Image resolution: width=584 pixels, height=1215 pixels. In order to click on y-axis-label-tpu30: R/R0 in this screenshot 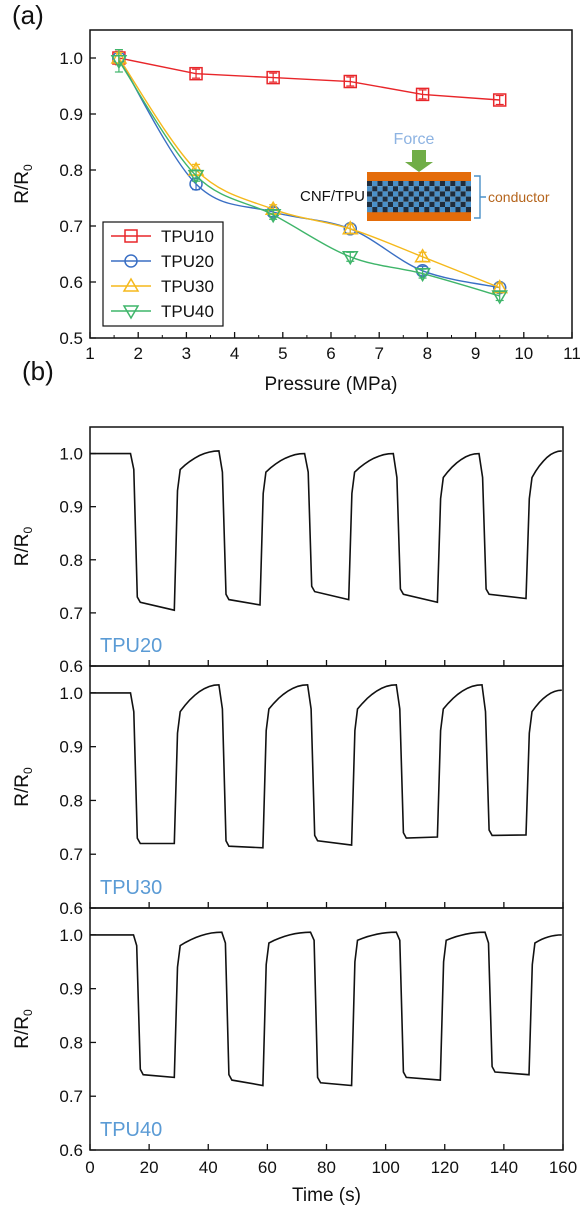, I will do `click(23, 787)`.